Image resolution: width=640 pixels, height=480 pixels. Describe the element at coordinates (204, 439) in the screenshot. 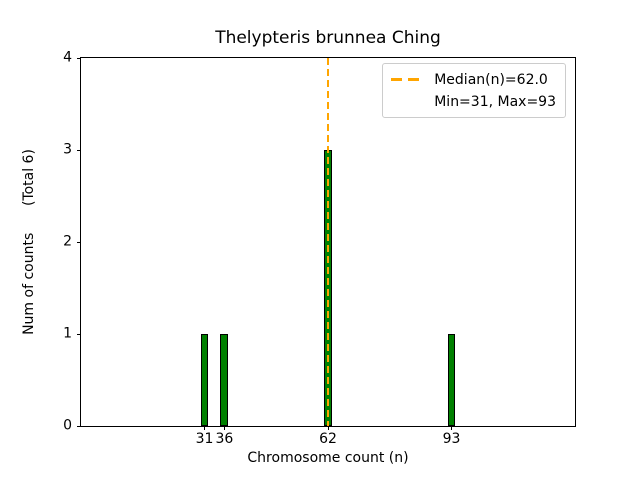

I see `x-tick-label-31: 31` at that location.